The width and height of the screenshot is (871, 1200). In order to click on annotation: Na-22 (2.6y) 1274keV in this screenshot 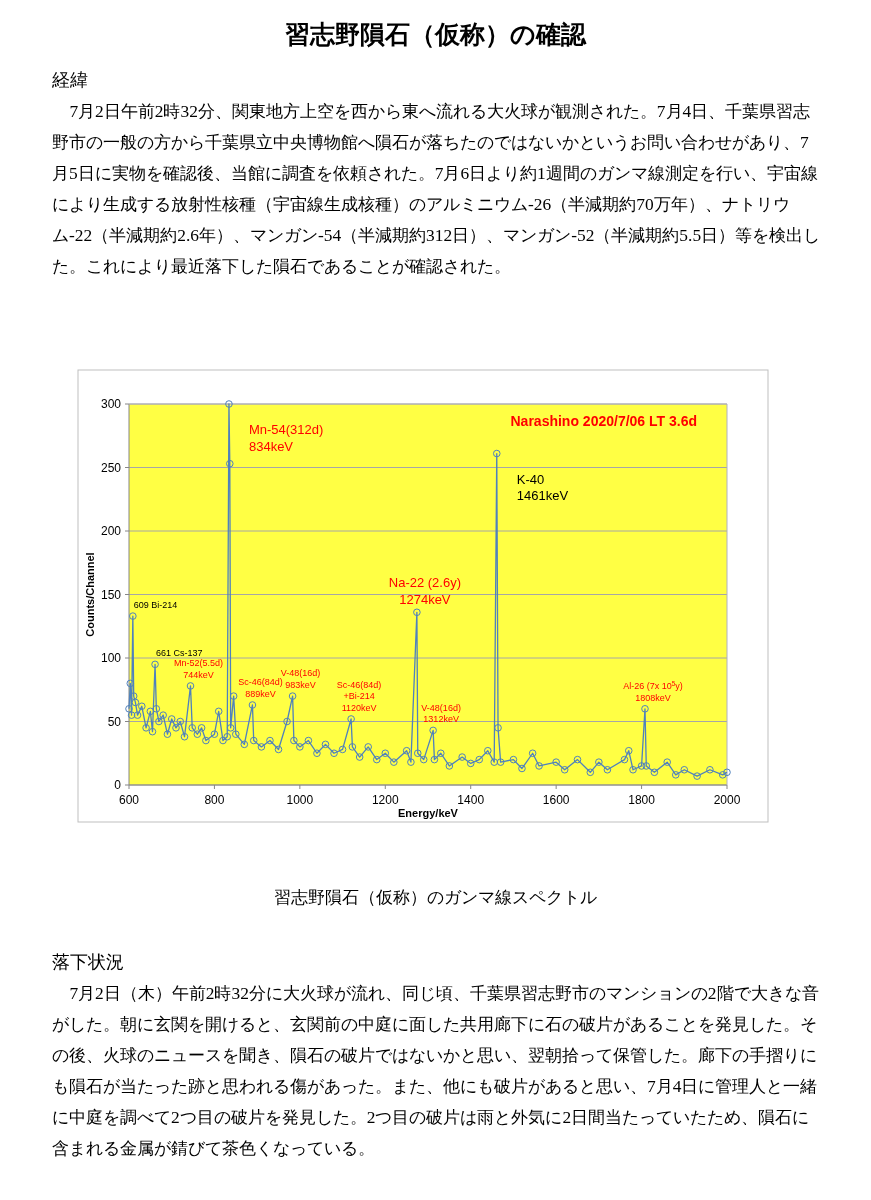, I will do `click(425, 591)`.